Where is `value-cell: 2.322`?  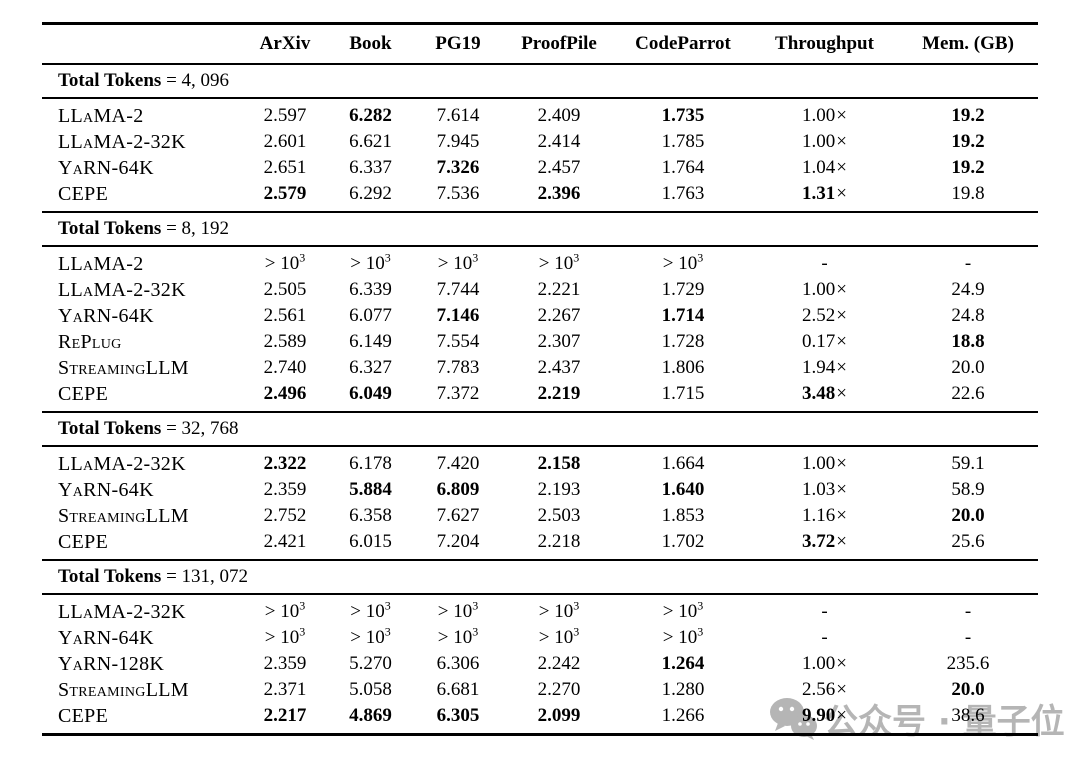 value-cell: 2.322 is located at coordinates (285, 463).